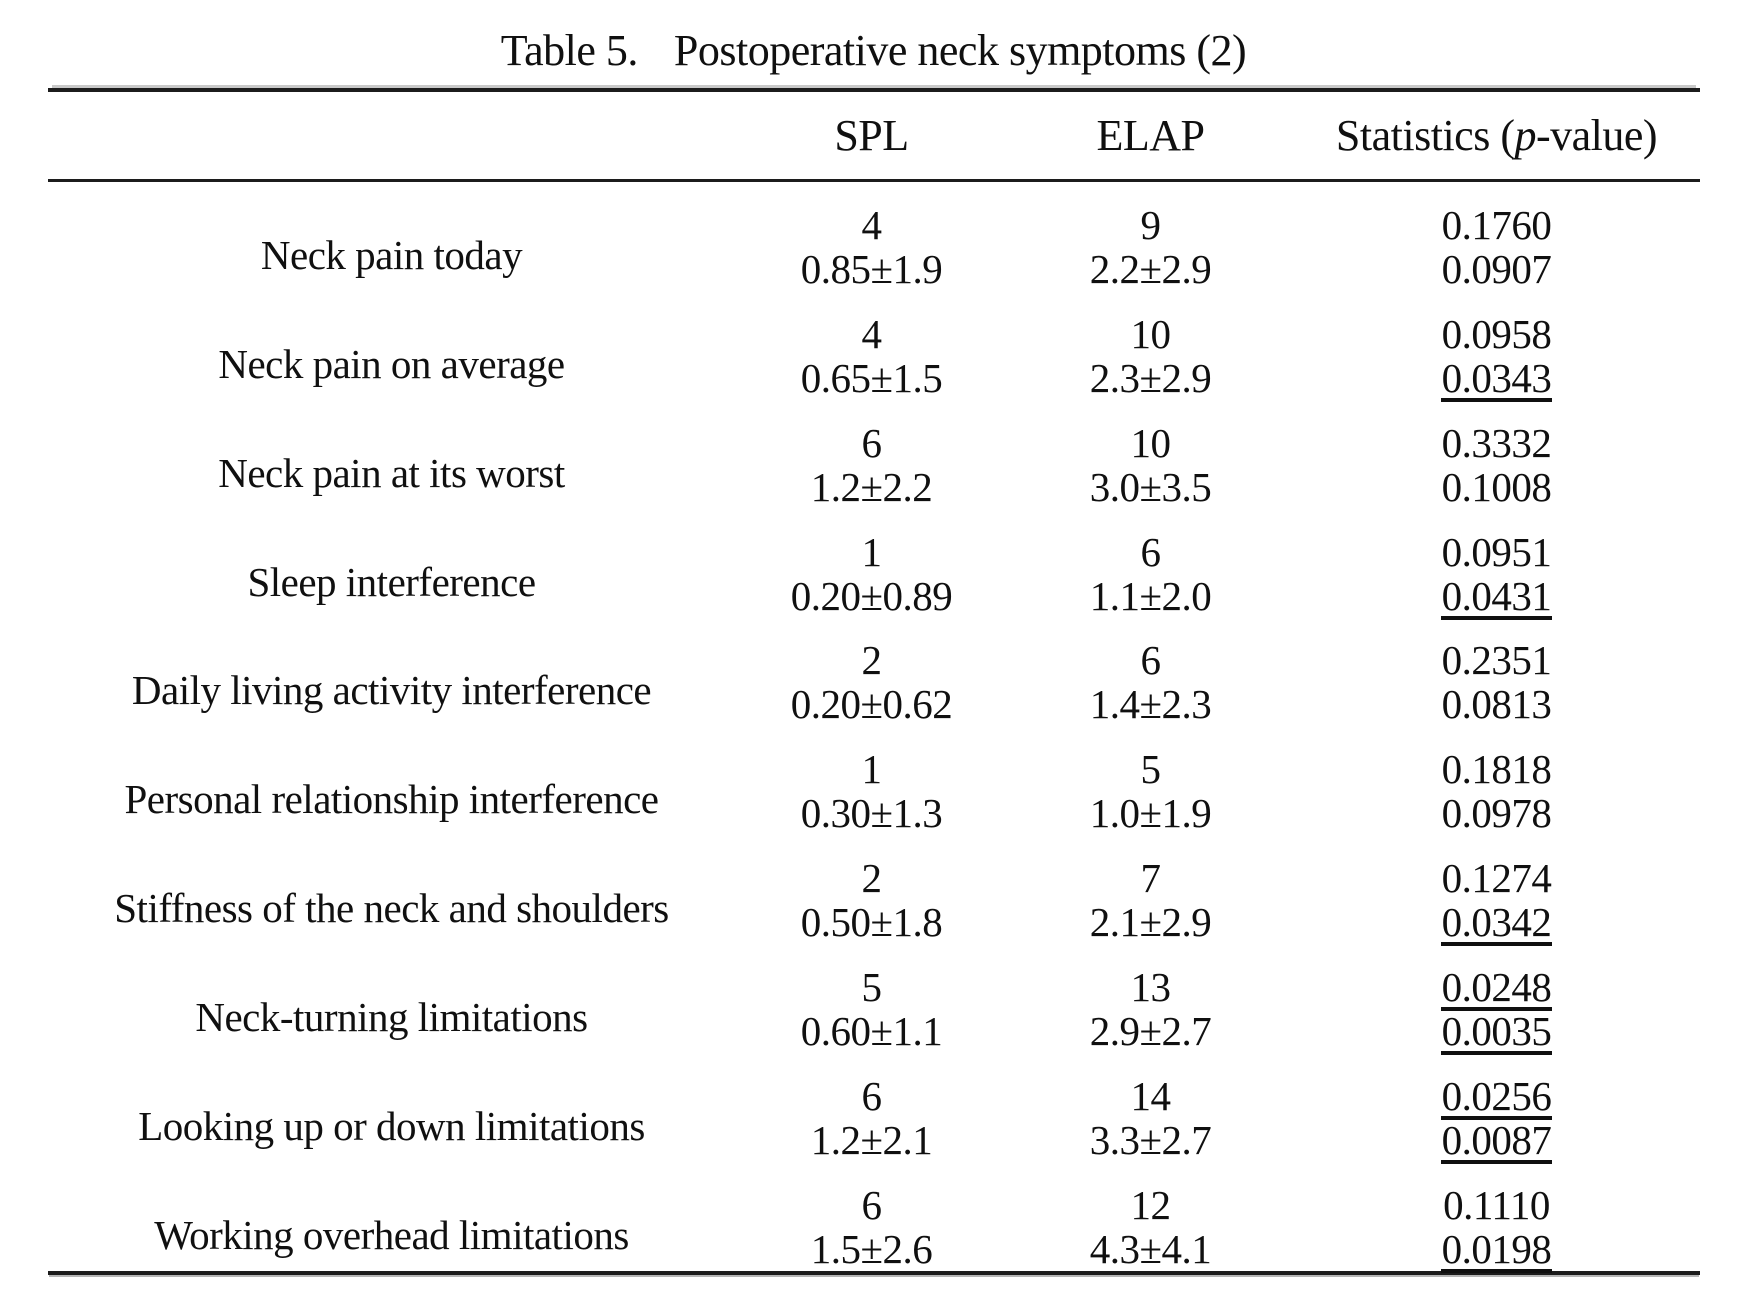  What do you see at coordinates (1151, 224) in the screenshot?
I see `elap-count: 9` at bounding box center [1151, 224].